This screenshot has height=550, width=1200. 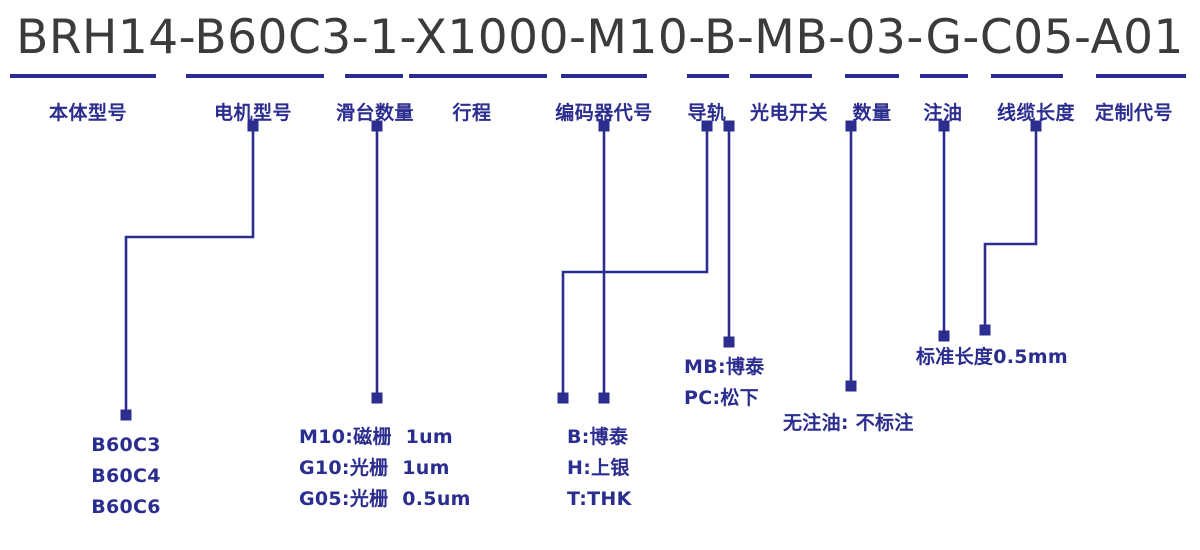 I want to click on option-group-1: M10:磁栅 1um G10:光栅 1um G05:光栅 0.5um, so click(x=385, y=468).